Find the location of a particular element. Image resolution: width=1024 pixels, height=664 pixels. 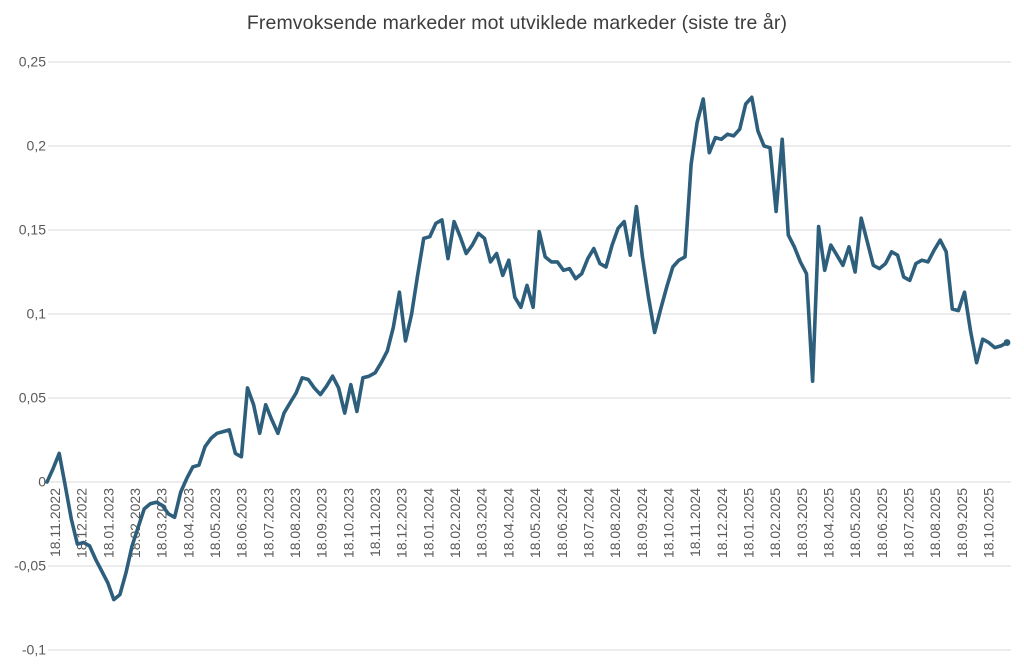

x-tick-label: 18.09.2023 is located at coordinates (322, 523).